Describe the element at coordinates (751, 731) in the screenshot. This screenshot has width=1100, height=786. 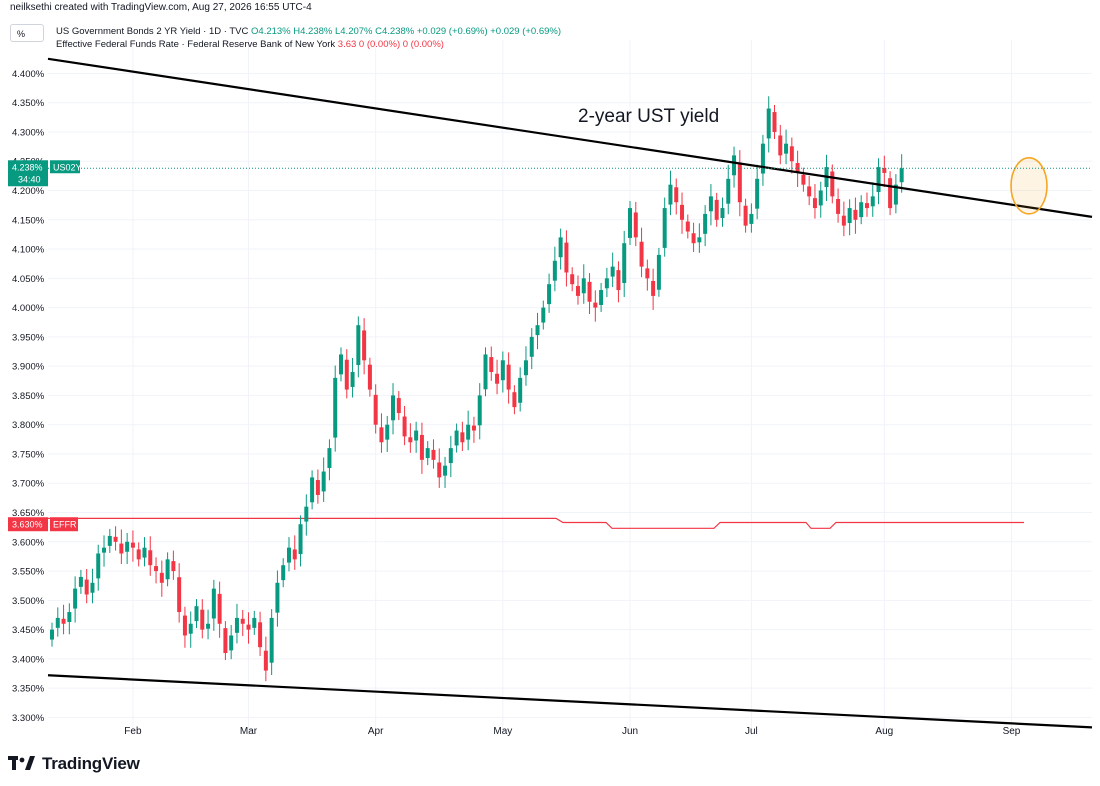
I see `x-tick-label: Jul` at that location.